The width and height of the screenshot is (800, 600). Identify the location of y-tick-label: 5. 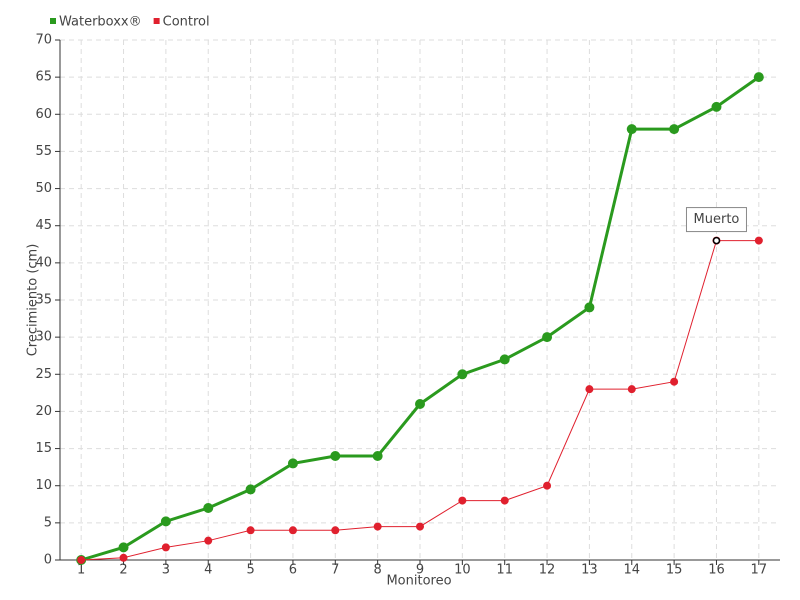
(48, 522).